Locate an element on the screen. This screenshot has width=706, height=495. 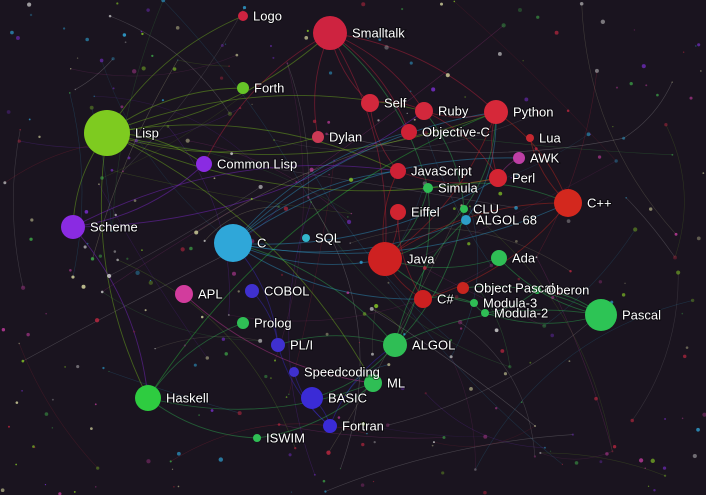
graph-node-ml is located at coordinates (373, 383).